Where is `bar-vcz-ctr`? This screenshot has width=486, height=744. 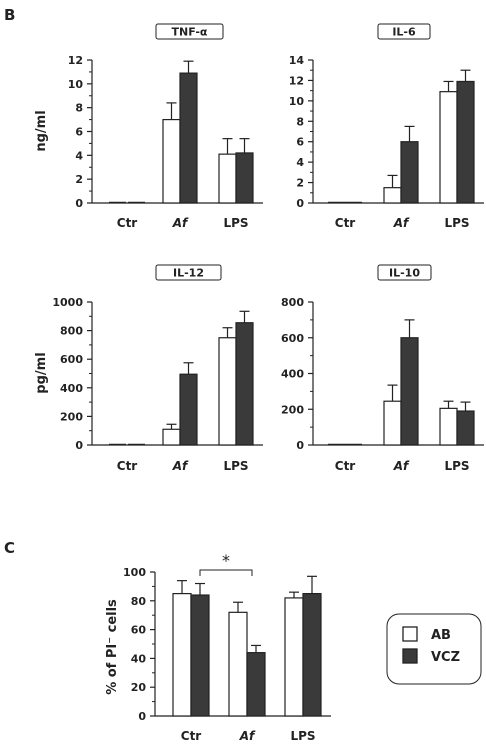 bar-vcz-ctr is located at coordinates (200, 655).